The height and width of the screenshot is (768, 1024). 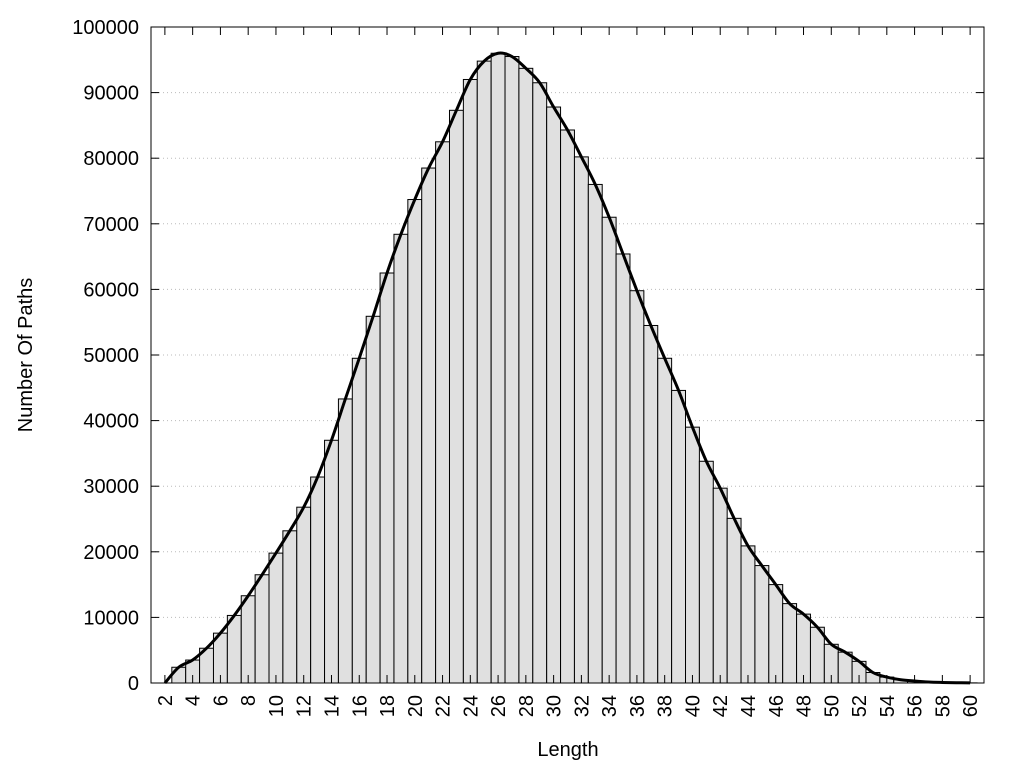 I want to click on x-tick-label: 54, so click(x=888, y=706).